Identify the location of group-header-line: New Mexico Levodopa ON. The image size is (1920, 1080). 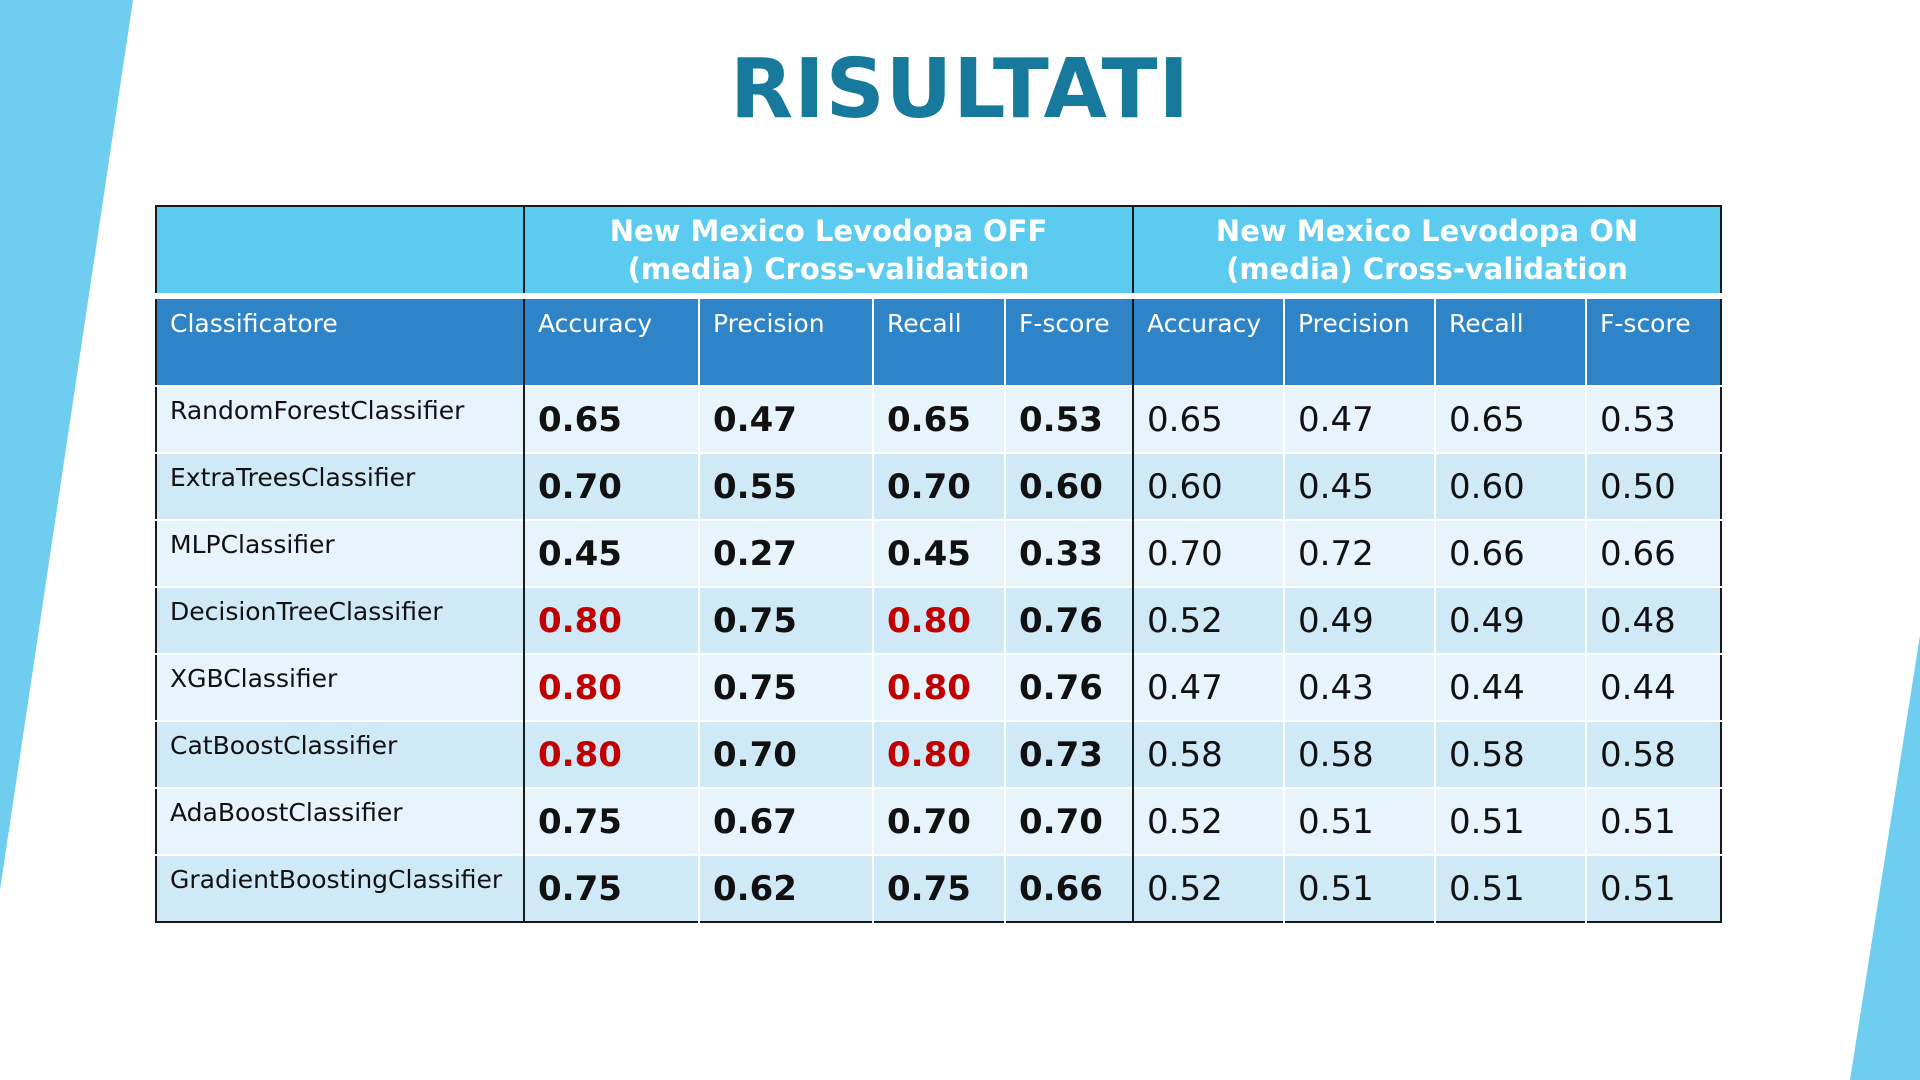
(1427, 231).